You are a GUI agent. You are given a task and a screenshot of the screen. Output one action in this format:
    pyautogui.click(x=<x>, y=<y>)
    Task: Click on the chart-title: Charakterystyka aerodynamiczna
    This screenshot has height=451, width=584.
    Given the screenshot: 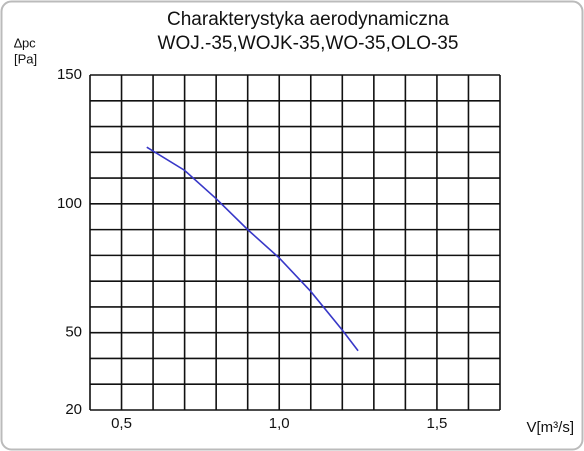 What is the action you would take?
    pyautogui.click(x=308, y=19)
    